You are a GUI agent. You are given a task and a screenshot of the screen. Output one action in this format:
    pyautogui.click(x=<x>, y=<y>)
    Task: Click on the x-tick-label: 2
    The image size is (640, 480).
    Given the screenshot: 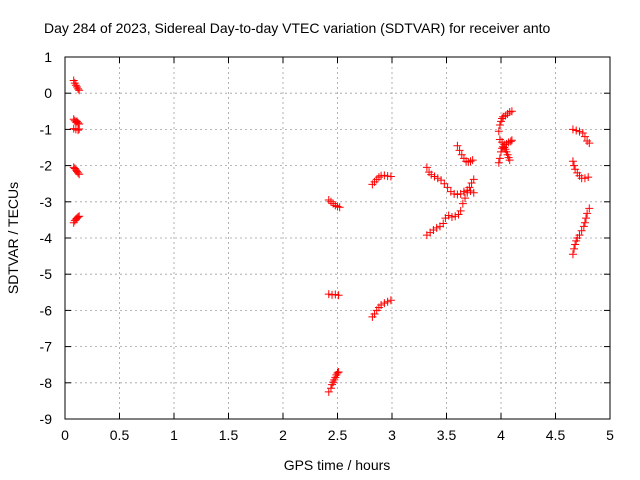 What is the action you would take?
    pyautogui.click(x=283, y=435)
    